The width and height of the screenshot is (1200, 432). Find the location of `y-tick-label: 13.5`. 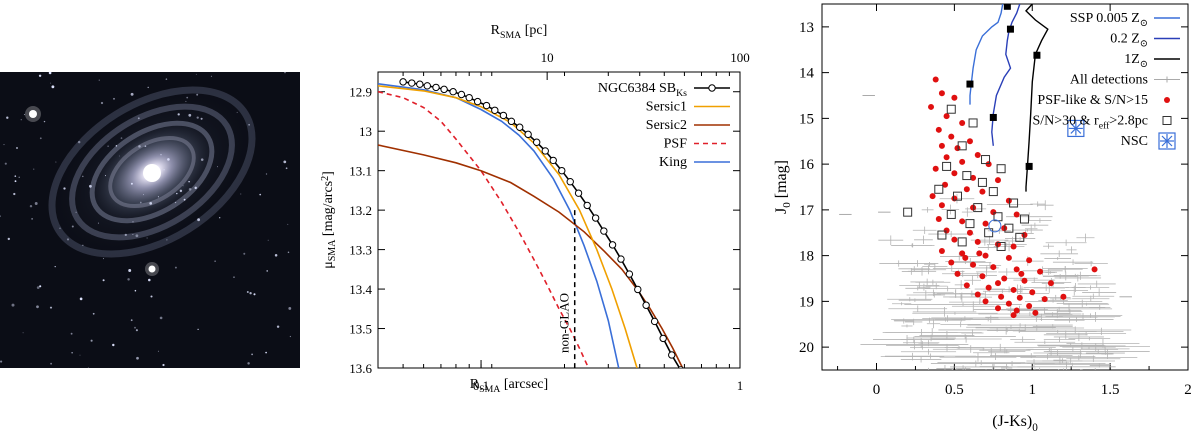

y-tick-label: 13.5 is located at coordinates (360, 329).